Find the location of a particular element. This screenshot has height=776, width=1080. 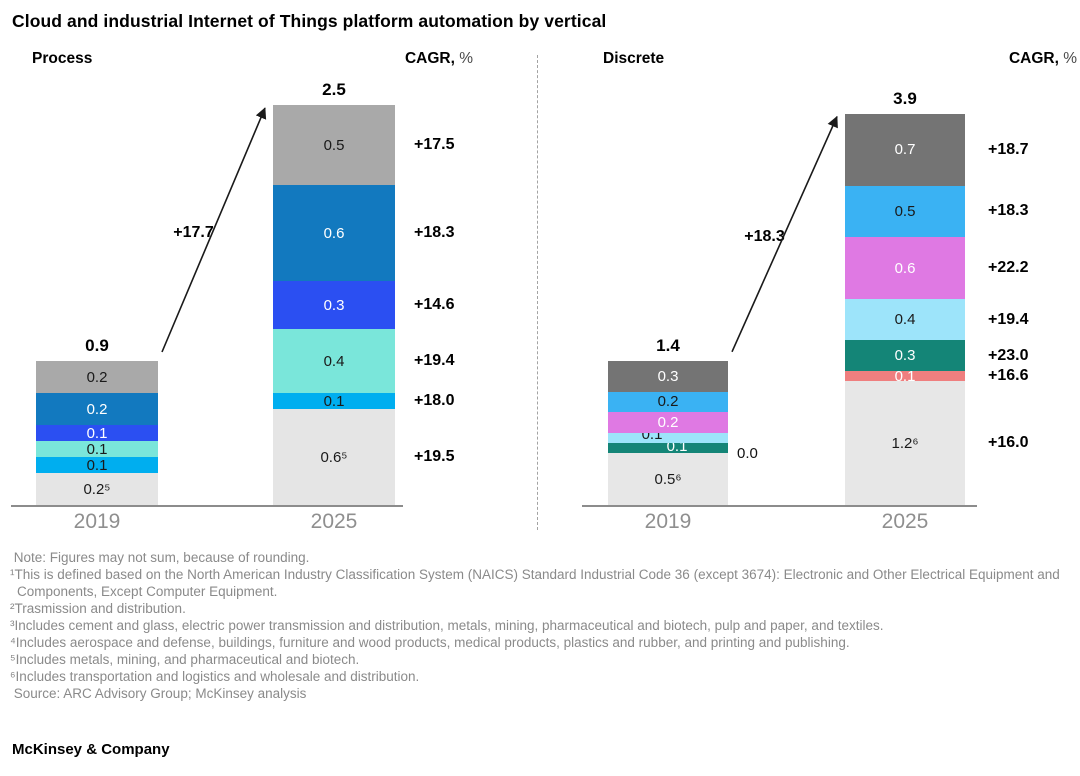

brand-footer: McKinsey & Company is located at coordinates (91, 749).